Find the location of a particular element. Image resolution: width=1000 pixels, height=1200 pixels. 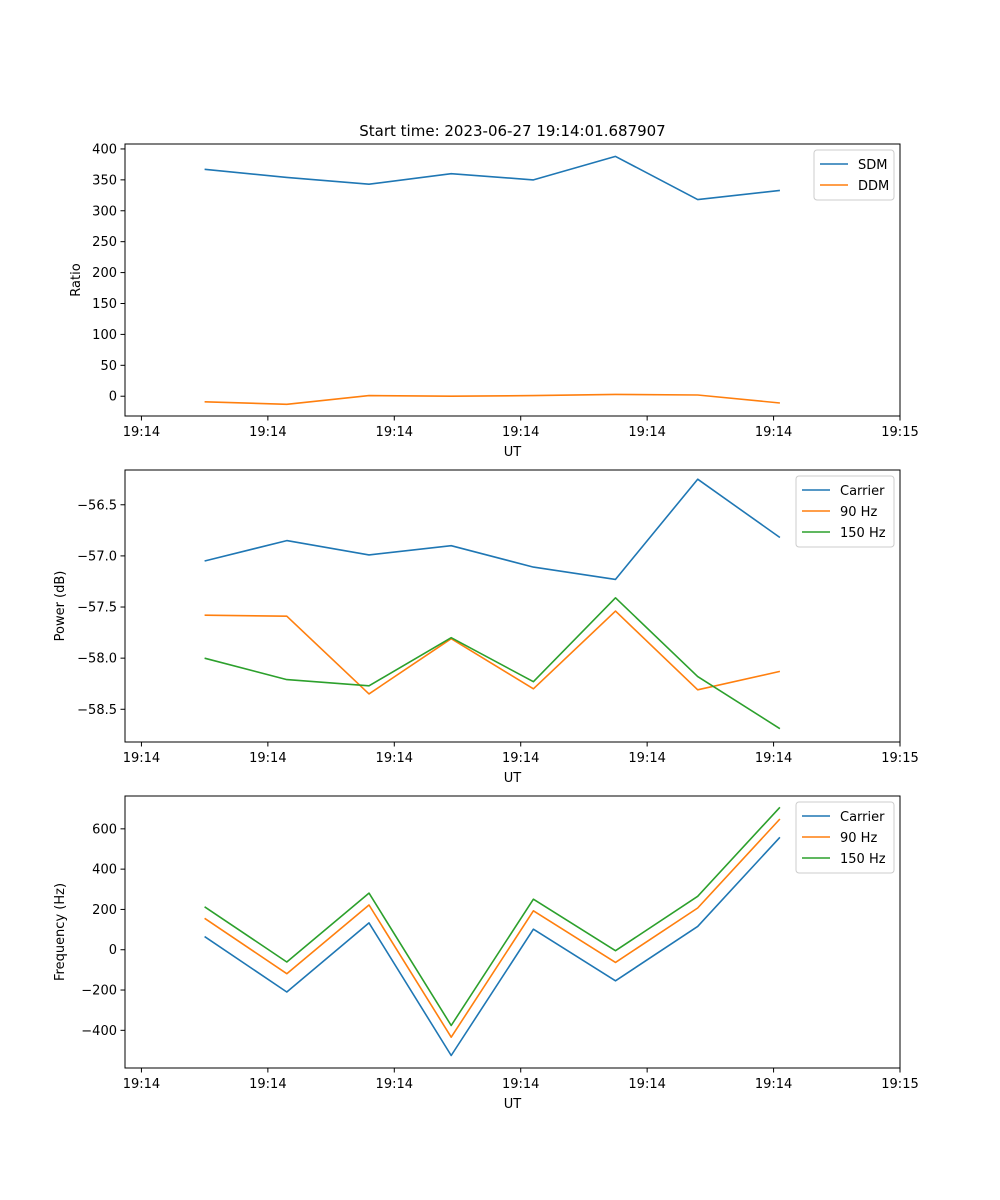

legend: SDM DDM is located at coordinates (854, 175).